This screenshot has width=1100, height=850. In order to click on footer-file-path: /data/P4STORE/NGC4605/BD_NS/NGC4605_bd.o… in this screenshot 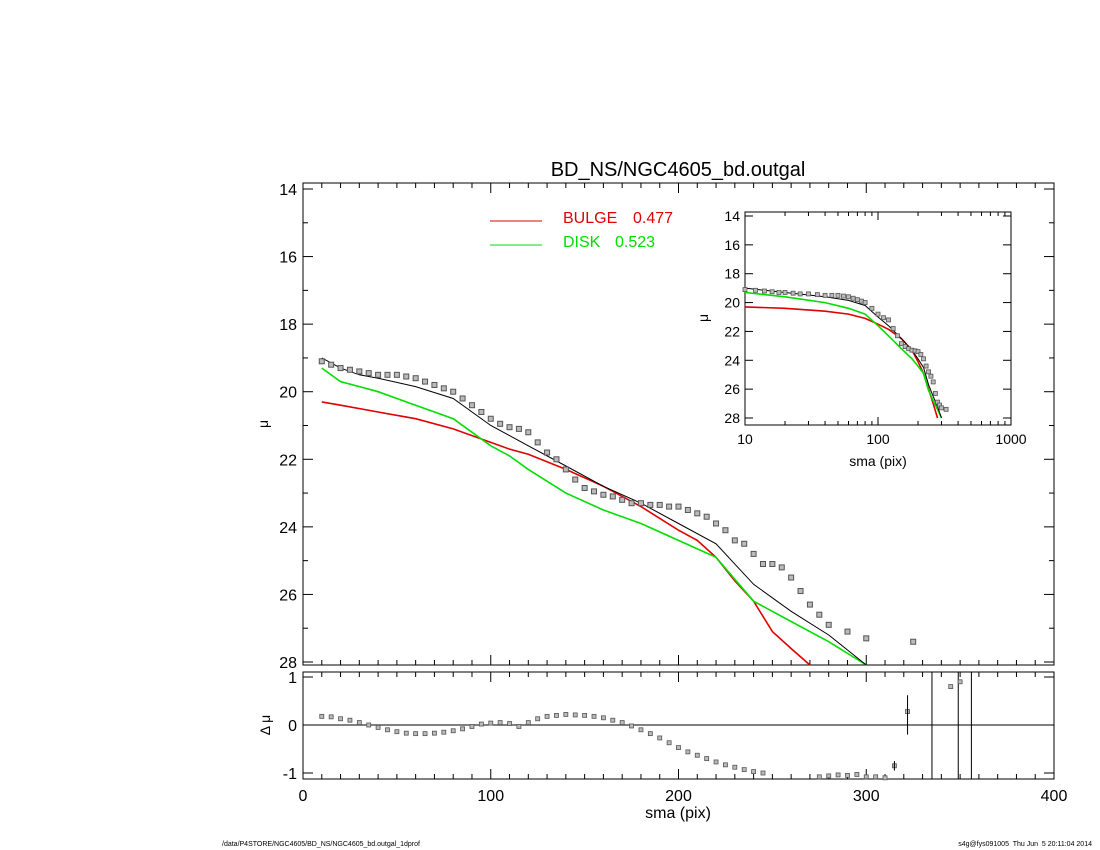, I will do `click(321, 844)`.